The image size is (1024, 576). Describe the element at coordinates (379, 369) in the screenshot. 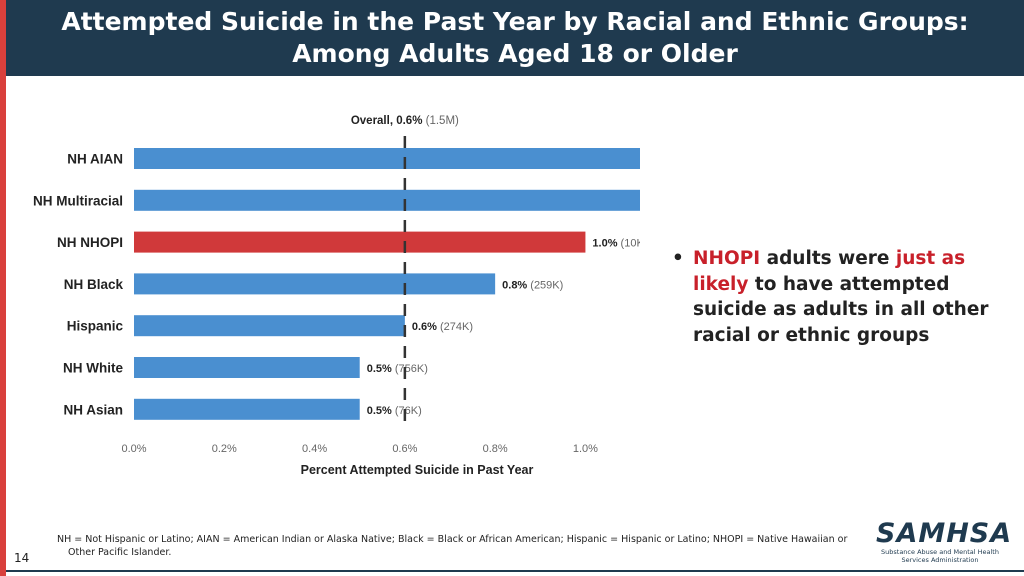

I see `value-percent-5: 0.5%` at that location.